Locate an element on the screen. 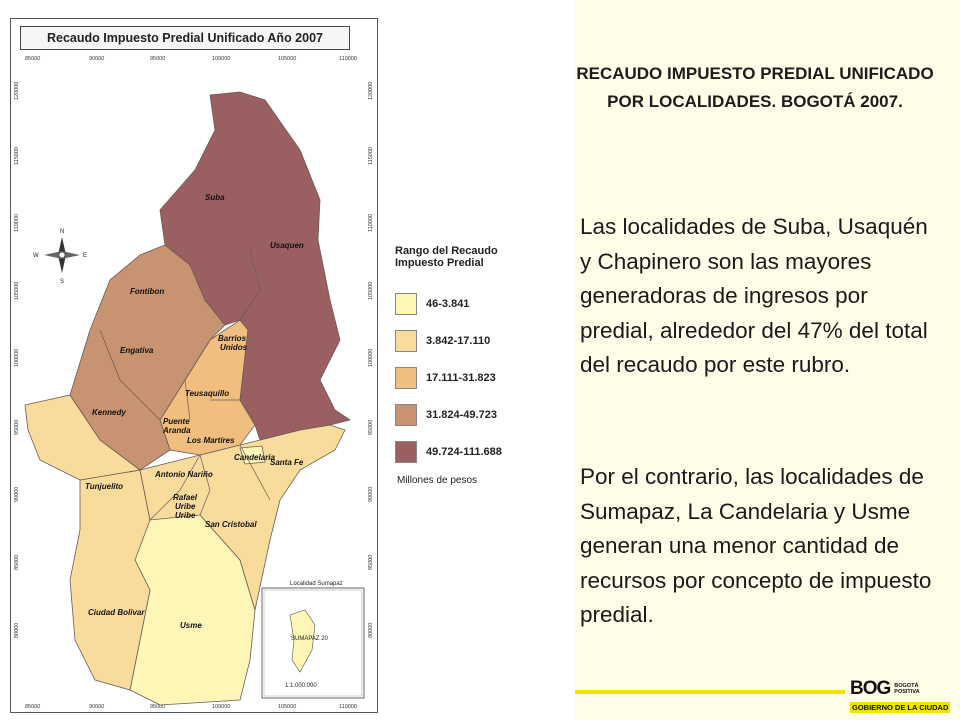 This screenshot has width=960, height=720. svg-text: S is located at coordinates (62, 282).